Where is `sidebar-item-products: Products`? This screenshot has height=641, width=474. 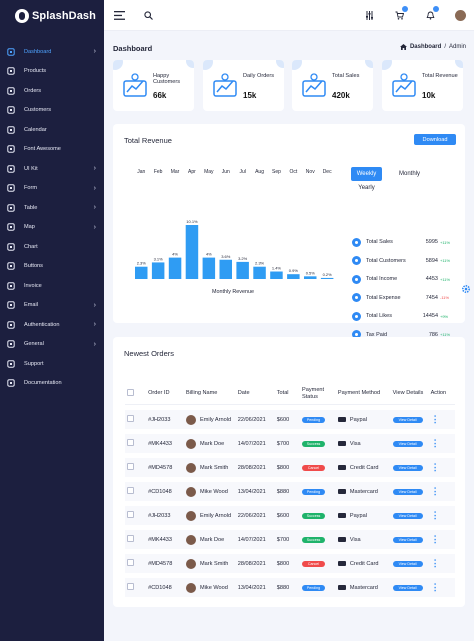
sidebar-item-products: Products is located at coordinates (52, 72).